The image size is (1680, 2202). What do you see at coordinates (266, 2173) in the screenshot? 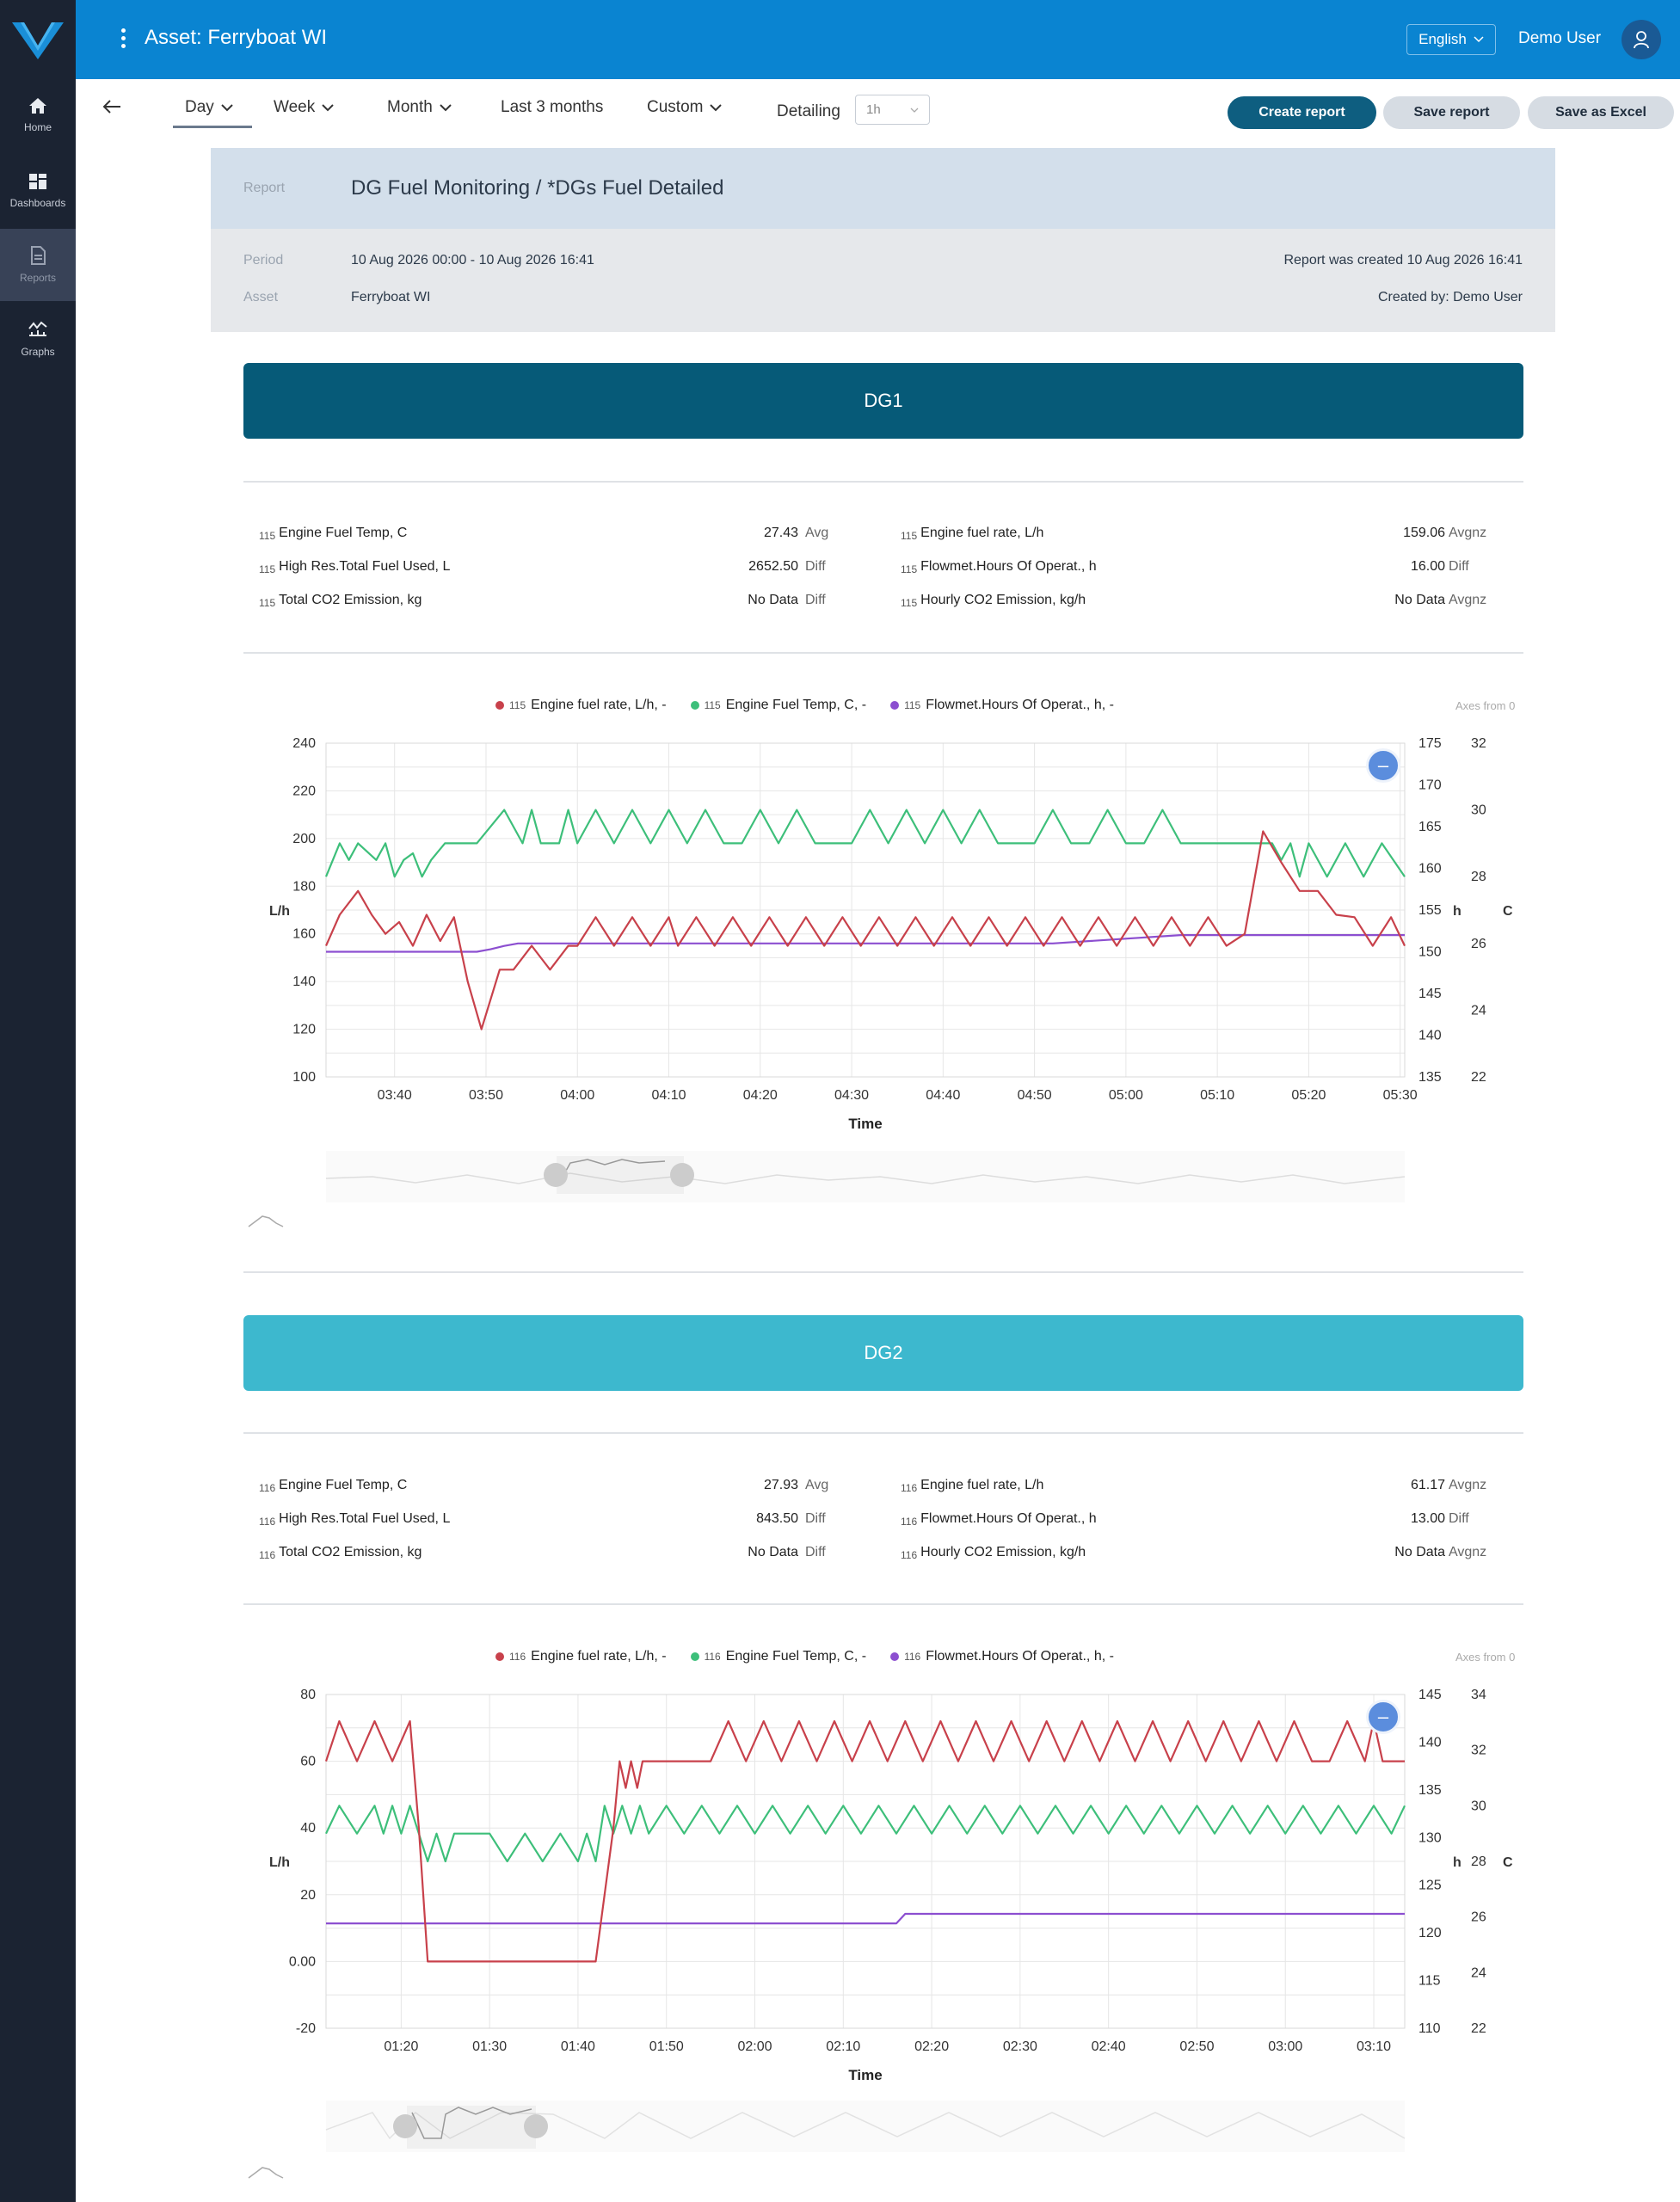
I see `navigator-mini-icon` at bounding box center [266, 2173].